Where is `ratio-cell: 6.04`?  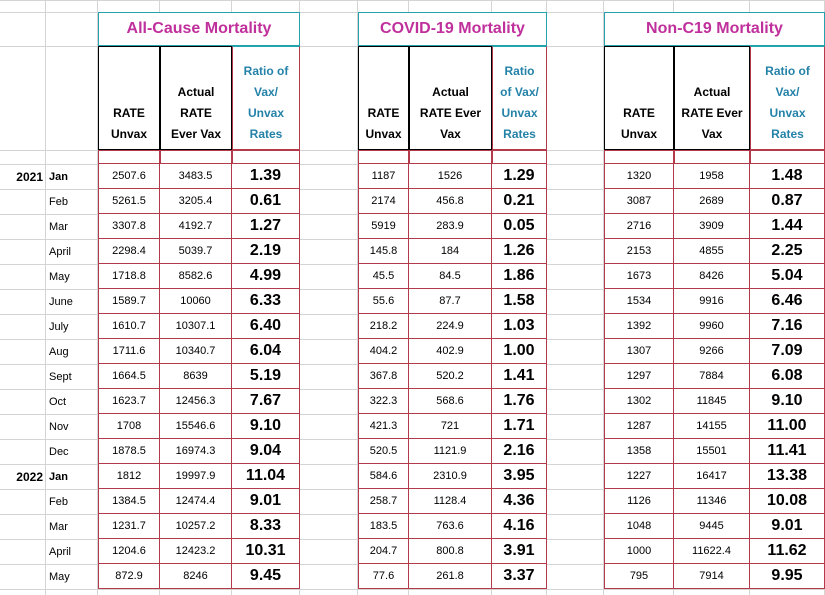
ratio-cell: 6.04 is located at coordinates (266, 351).